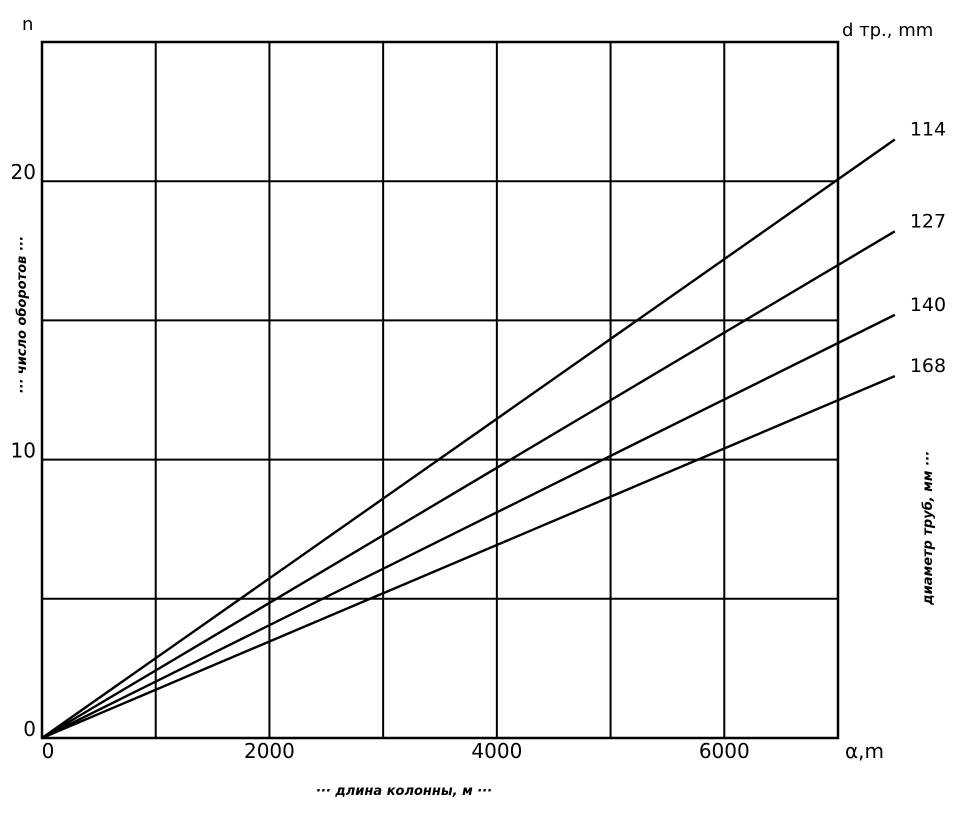 The height and width of the screenshot is (819, 958). What do you see at coordinates (928, 247) in the screenshot?
I see `series-labels: 114 127 140 168` at bounding box center [928, 247].